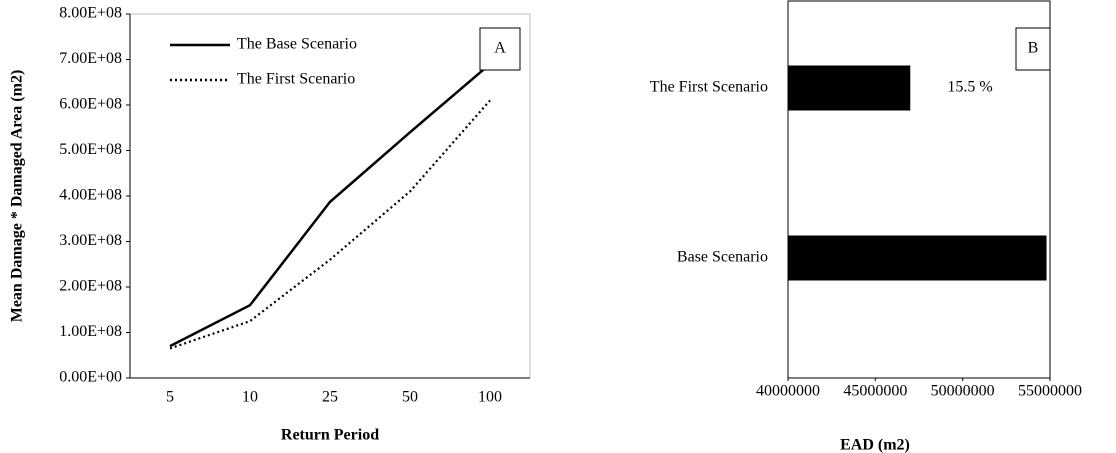 This screenshot has height=453, width=1116. What do you see at coordinates (722, 257) in the screenshot?
I see `y-tick-label: Base Scenario` at bounding box center [722, 257].